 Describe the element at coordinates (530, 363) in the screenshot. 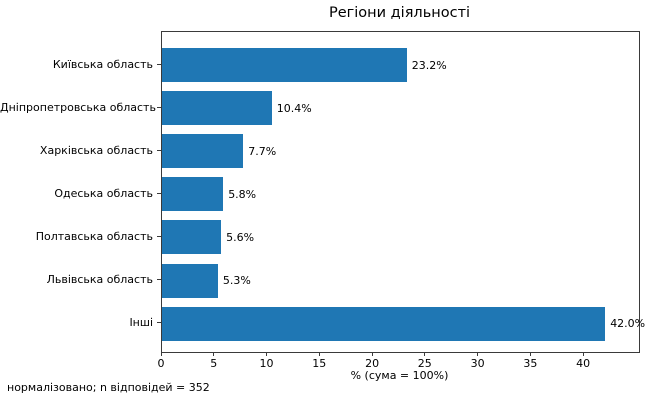

I see `x-tick-label: 35` at that location.